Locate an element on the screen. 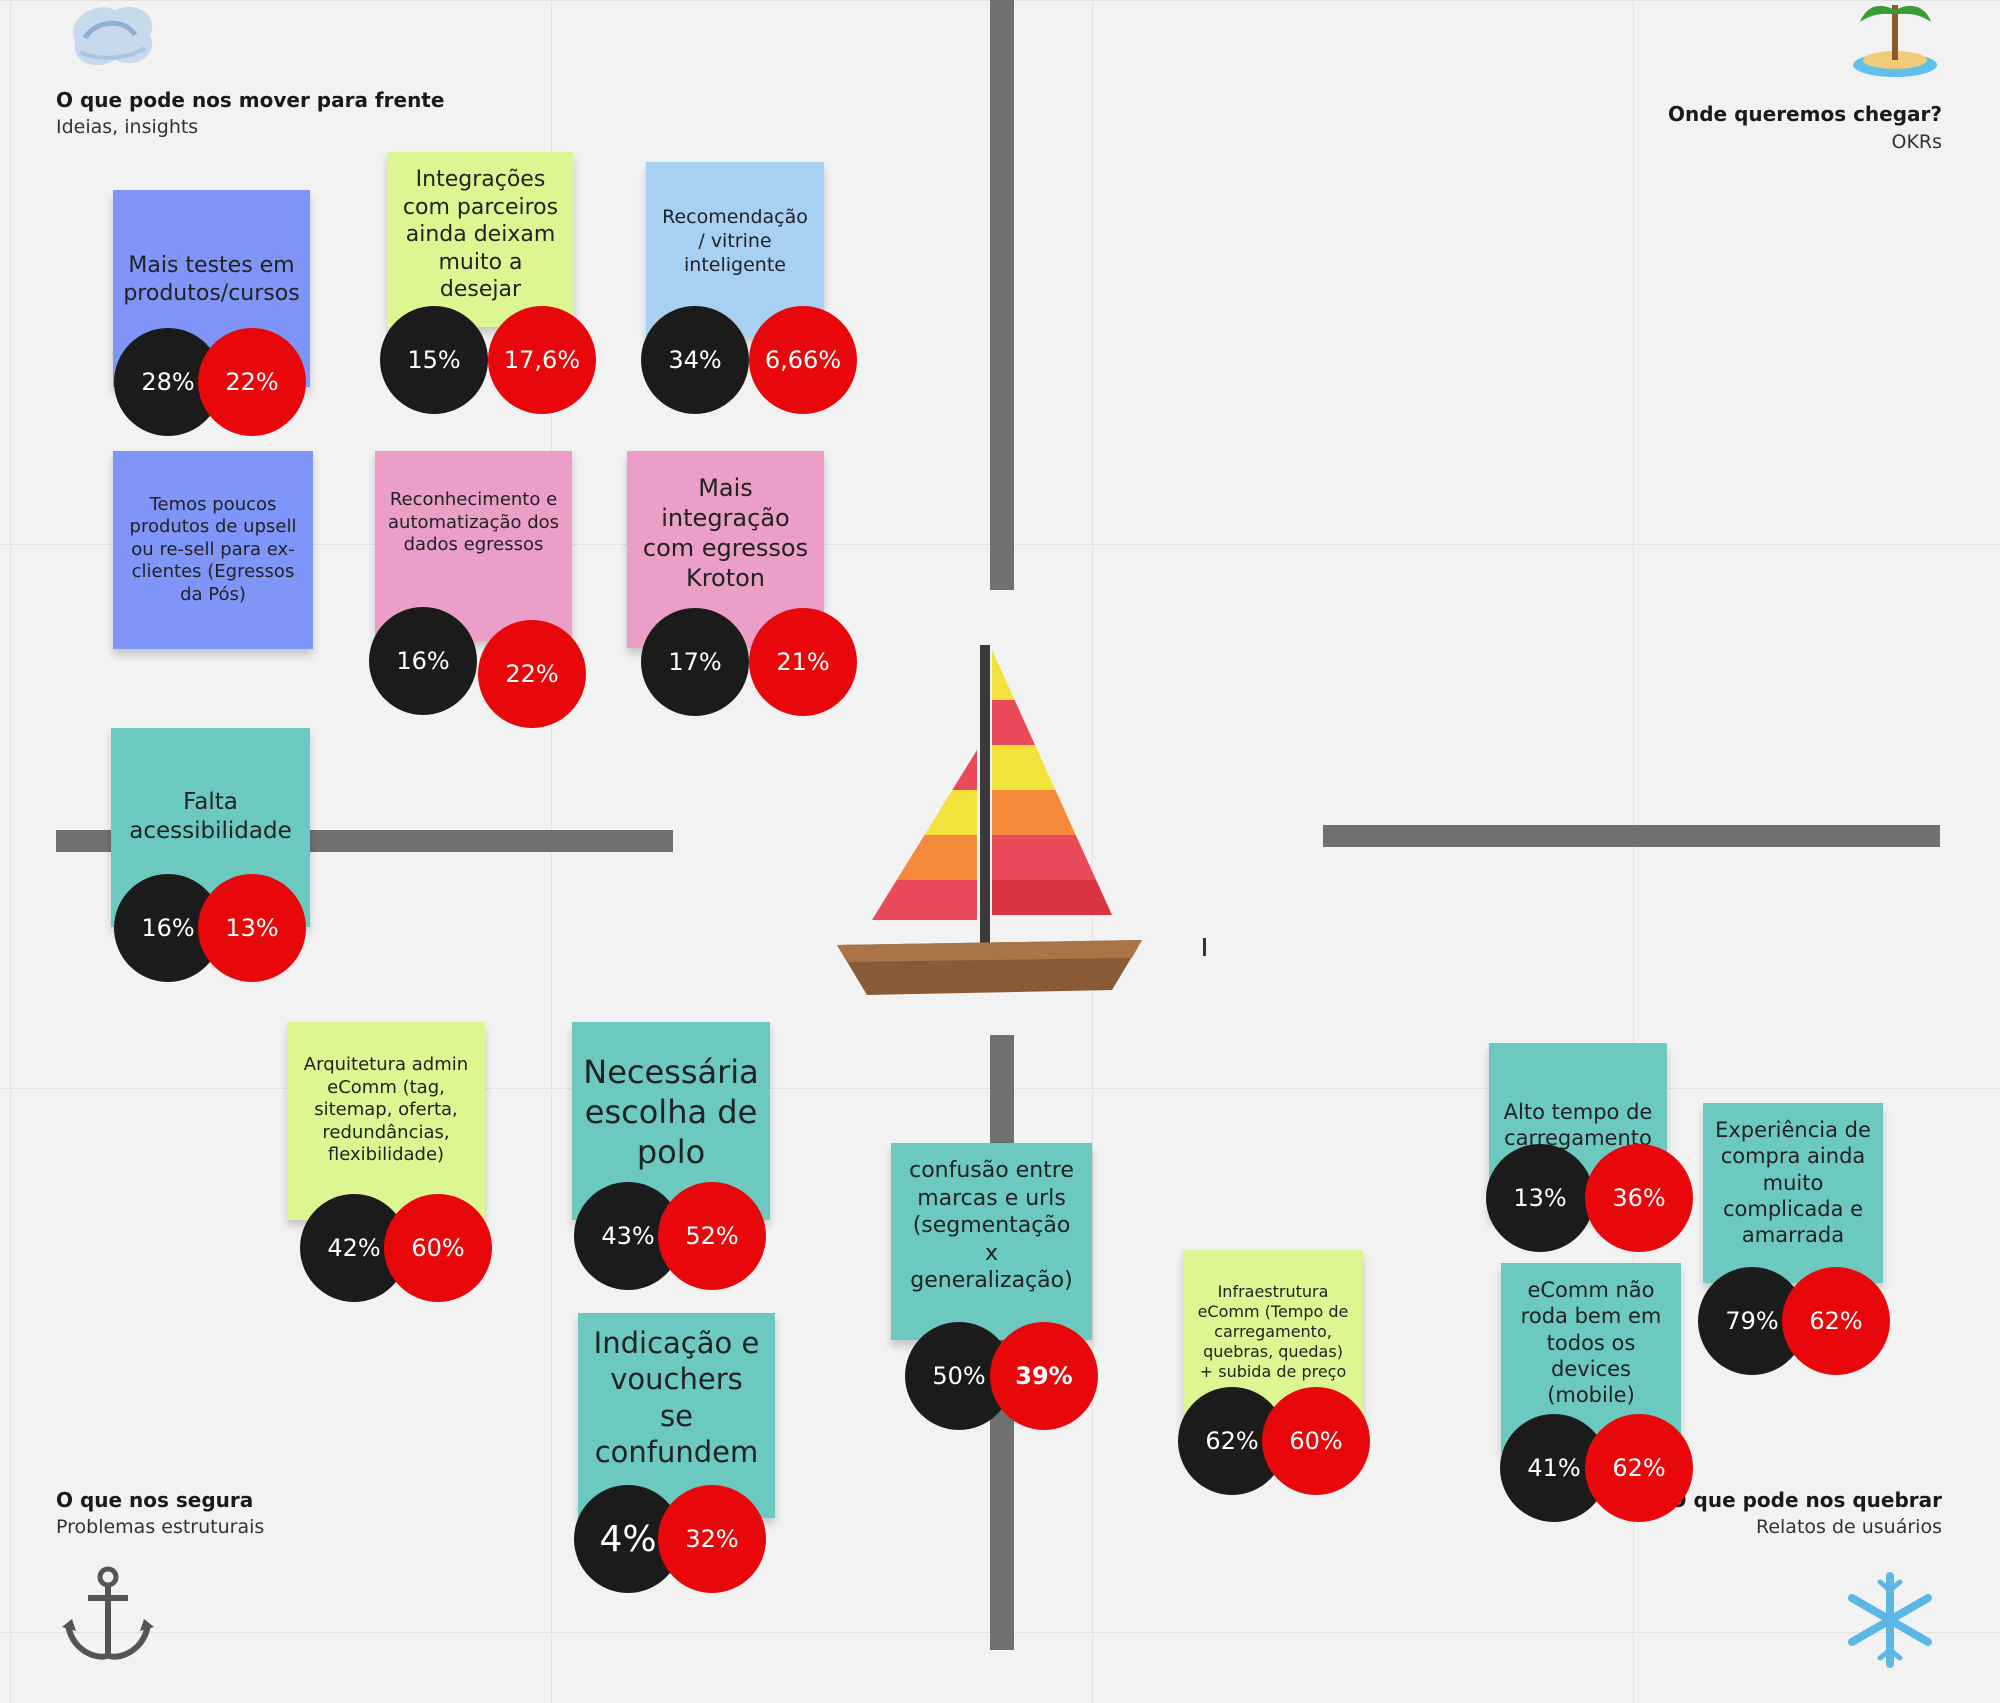  quadrant-subtitle-goals: OKRs is located at coordinates (1916, 142).